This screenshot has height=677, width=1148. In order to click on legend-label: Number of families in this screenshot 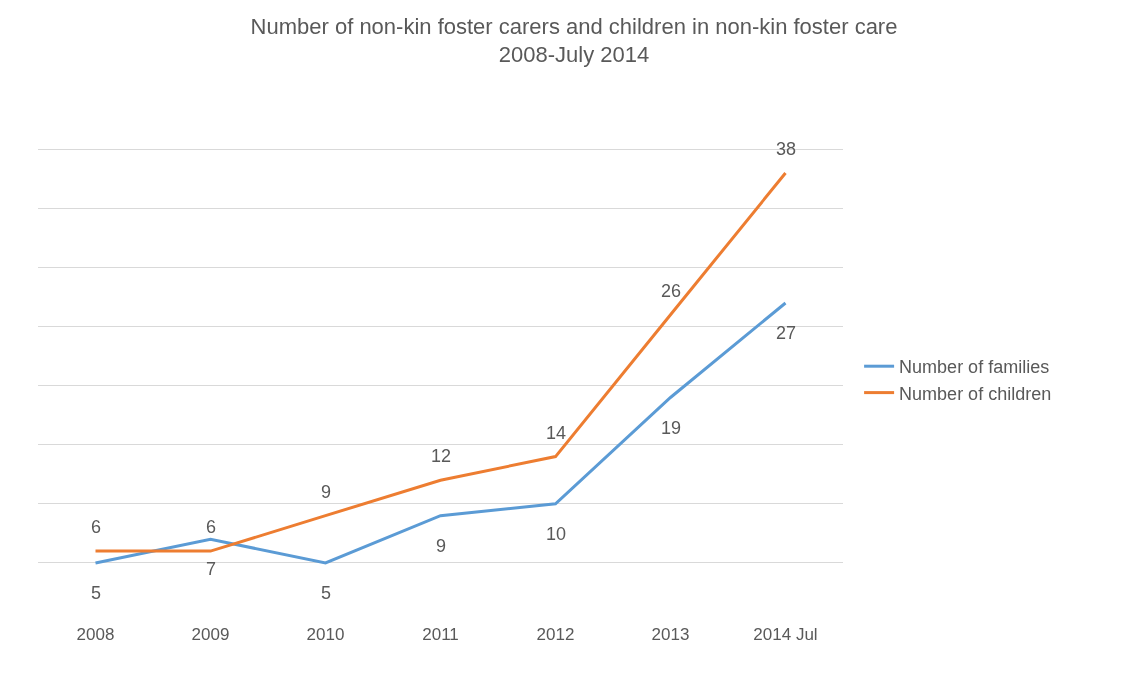, I will do `click(974, 367)`.